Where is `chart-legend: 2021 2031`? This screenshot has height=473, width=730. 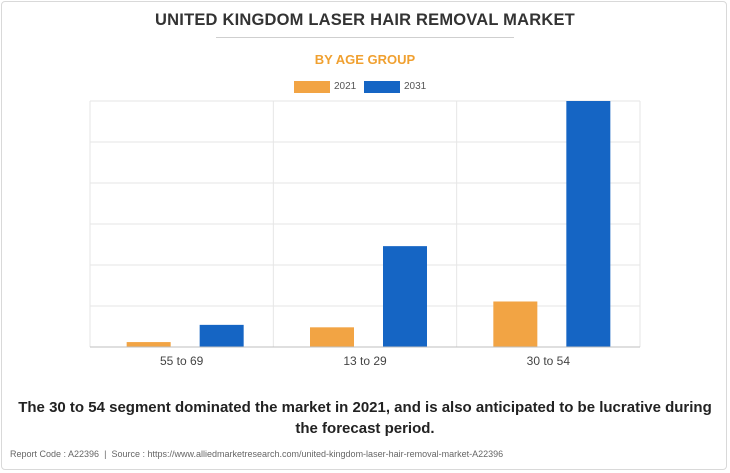 chart-legend: 2021 2031 is located at coordinates (365, 87).